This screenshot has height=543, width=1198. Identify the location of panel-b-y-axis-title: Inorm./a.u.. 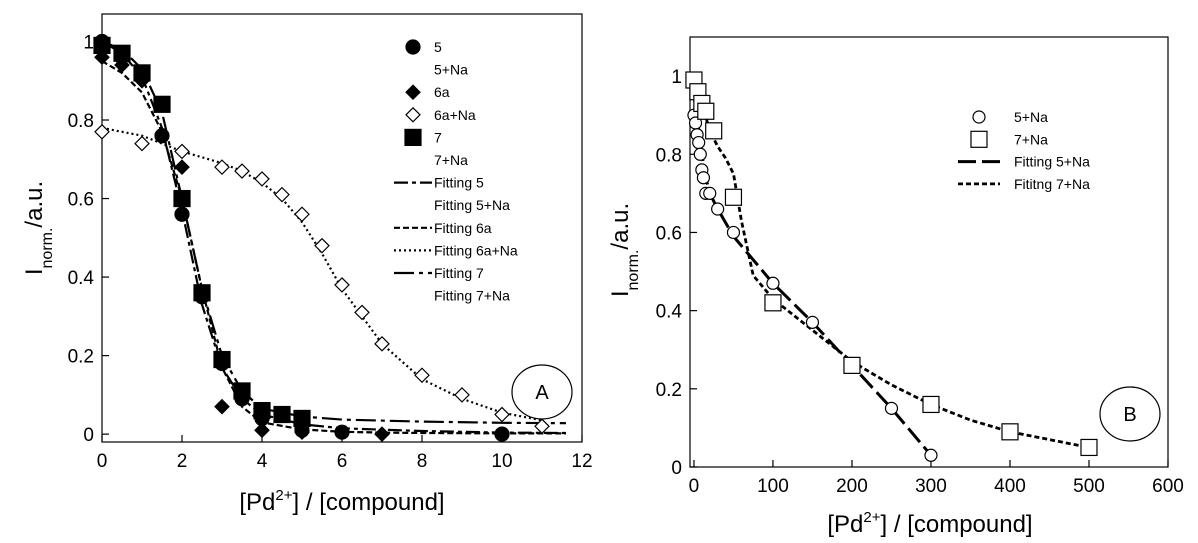
(624, 250).